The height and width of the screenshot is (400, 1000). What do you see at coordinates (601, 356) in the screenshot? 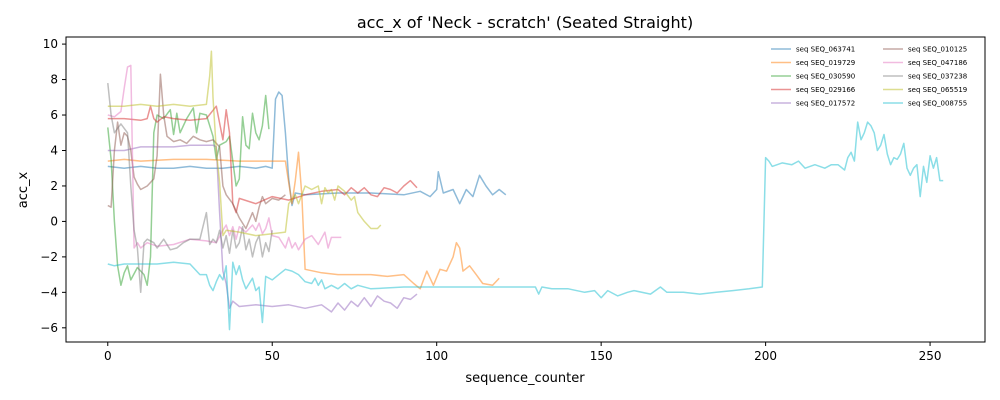
I see `x-tick-label: 150` at bounding box center [601, 356].